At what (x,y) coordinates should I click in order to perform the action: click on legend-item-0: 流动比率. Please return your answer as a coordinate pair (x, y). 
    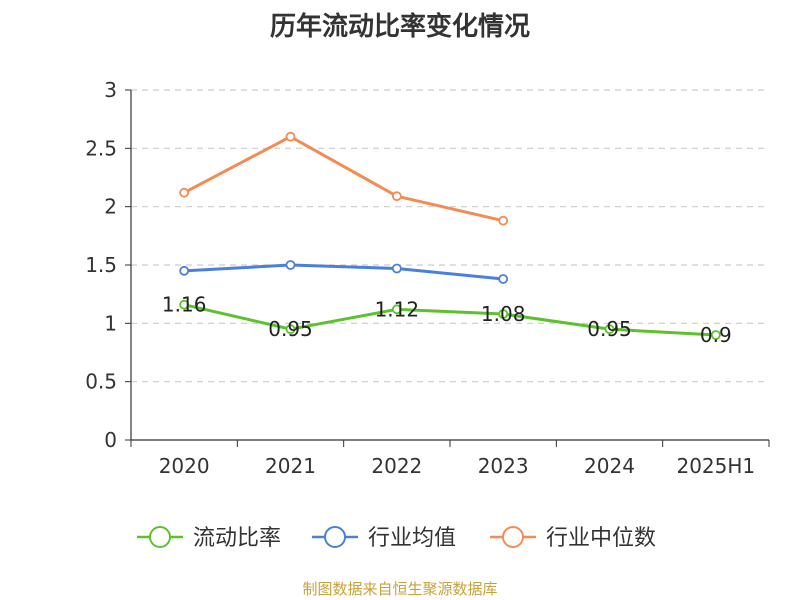
    Looking at the image, I should click on (209, 538).